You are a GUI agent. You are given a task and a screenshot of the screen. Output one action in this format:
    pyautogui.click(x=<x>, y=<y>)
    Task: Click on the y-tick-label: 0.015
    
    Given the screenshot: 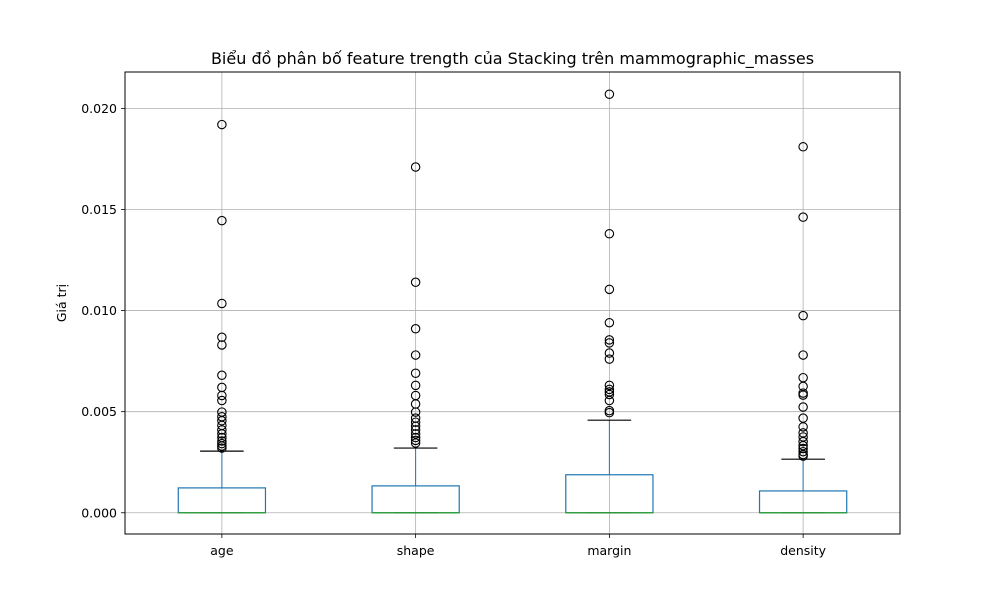 What is the action you would take?
    pyautogui.click(x=99, y=209)
    